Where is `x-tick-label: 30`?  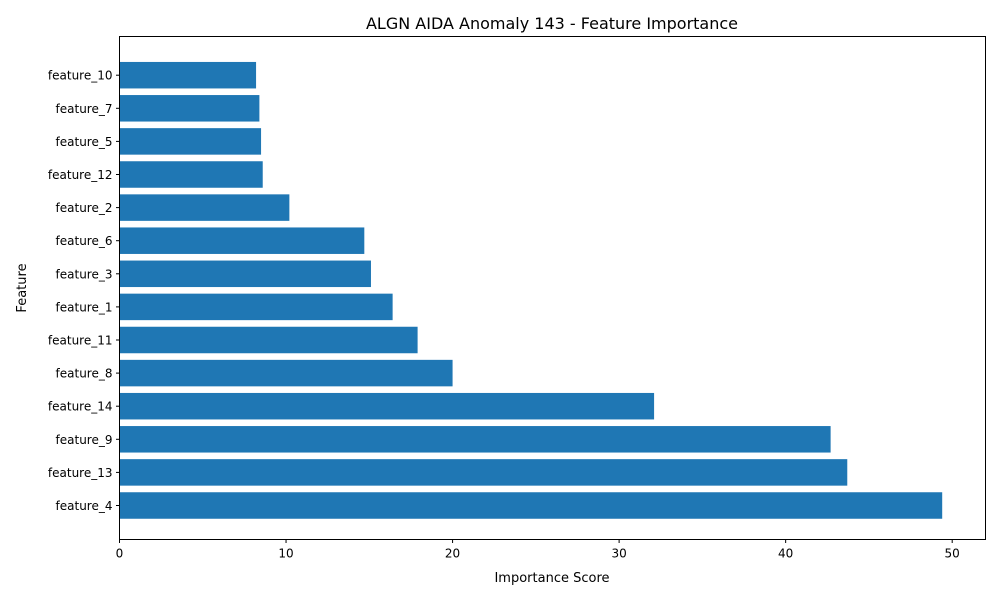 x-tick-label: 30 is located at coordinates (618, 554).